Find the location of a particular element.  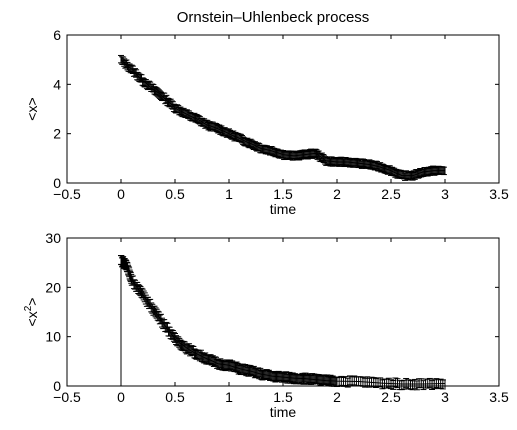

y-axis-label: <x2> is located at coordinates (31, 312).